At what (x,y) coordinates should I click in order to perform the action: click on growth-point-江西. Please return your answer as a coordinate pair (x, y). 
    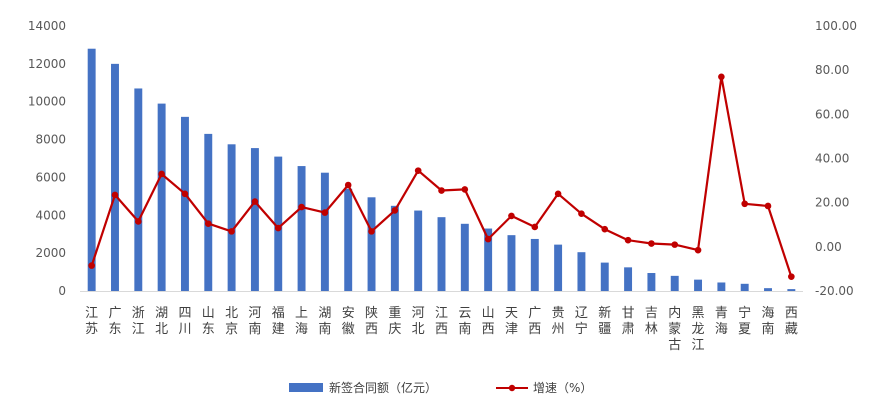
    Looking at the image, I should click on (441, 190).